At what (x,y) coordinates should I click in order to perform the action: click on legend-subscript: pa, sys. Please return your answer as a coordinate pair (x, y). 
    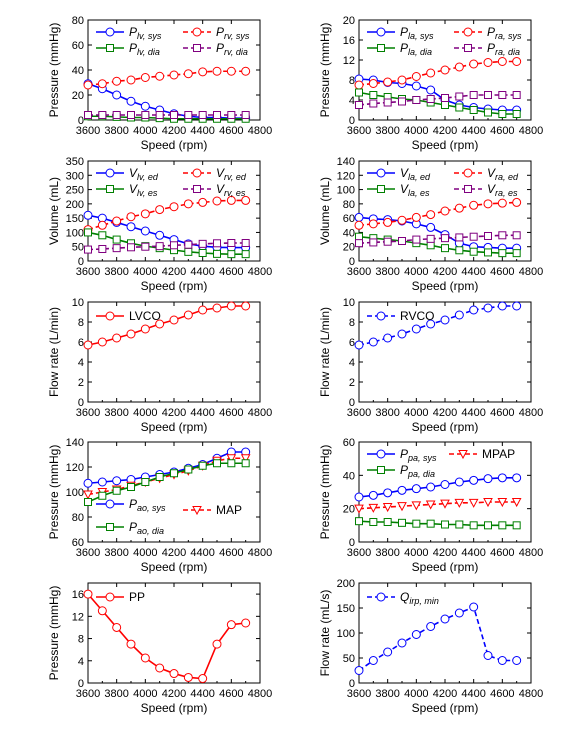
    Looking at the image, I should click on (422, 458).